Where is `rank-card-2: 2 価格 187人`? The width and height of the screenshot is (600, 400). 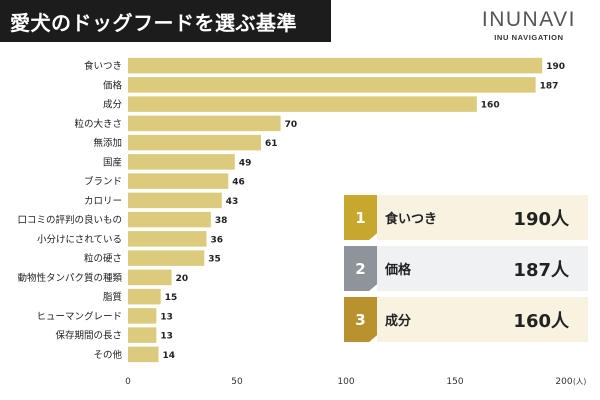 rank-card-2: 2 価格 187人 is located at coordinates (466, 268).